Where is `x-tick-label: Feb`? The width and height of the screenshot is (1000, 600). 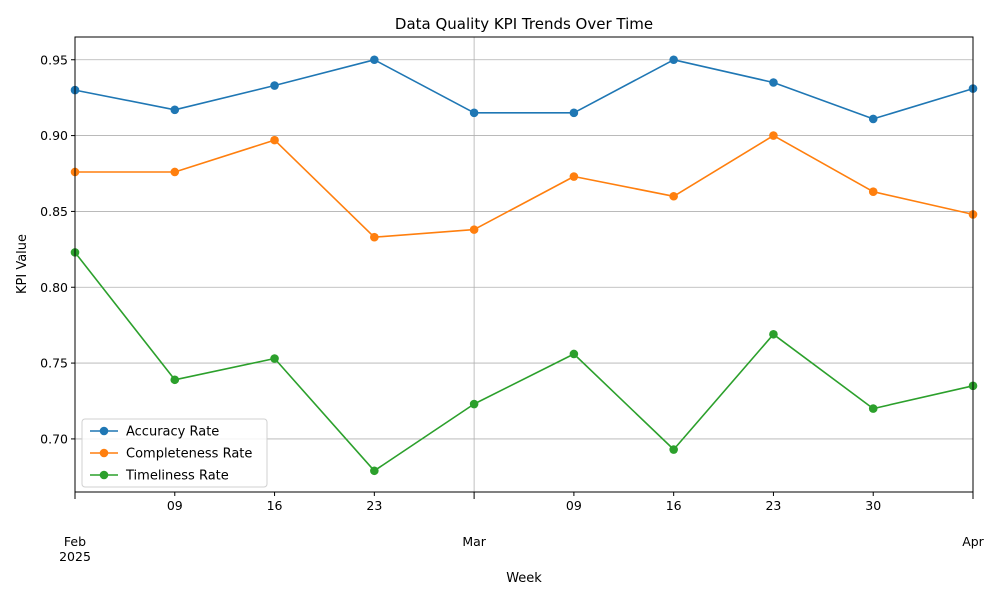 x-tick-label: Feb is located at coordinates (75, 541).